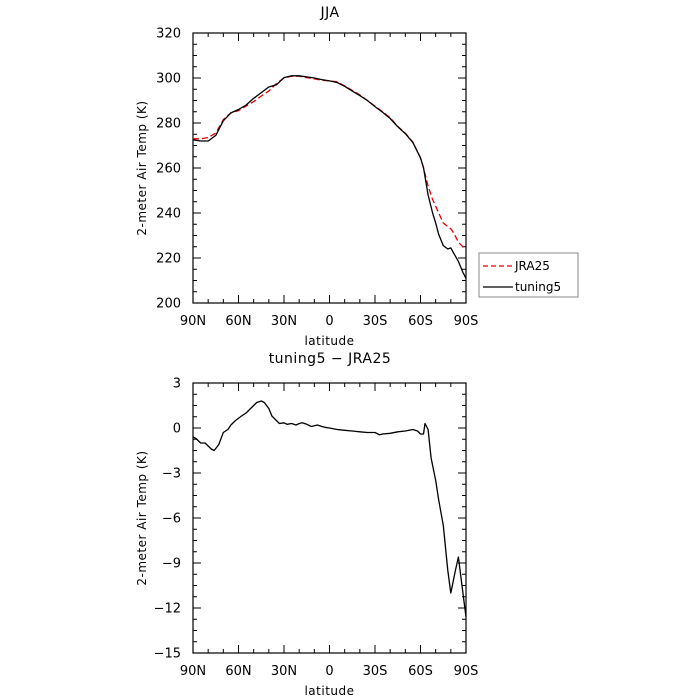 The image size is (700, 700). I want to click on bottom-x-tick-label: 30S, so click(375, 671).